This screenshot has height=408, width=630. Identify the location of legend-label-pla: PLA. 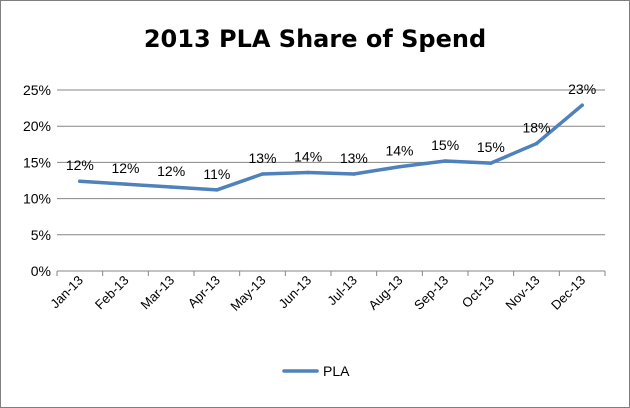
(336, 371).